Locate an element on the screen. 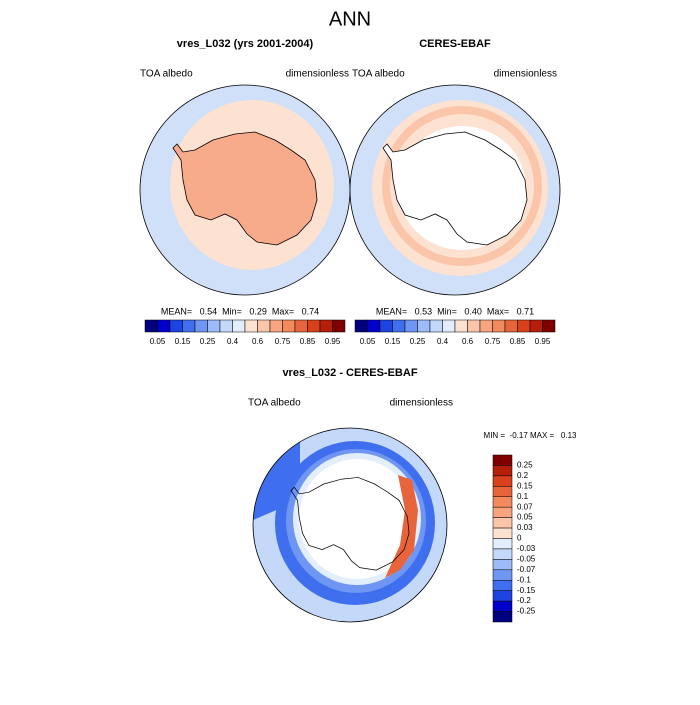 The width and height of the screenshot is (700, 705). stats: MEAN= 0.53 Min= 0.40 Max= 0.71 is located at coordinates (455, 311).